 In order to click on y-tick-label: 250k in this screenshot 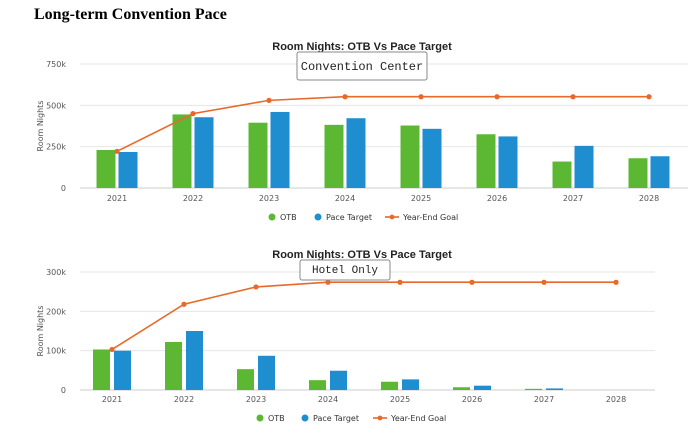, I will do `click(56, 147)`.